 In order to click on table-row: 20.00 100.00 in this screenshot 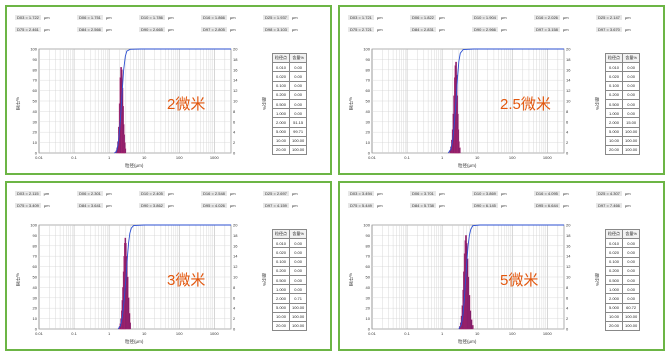, I will do `click(623, 326)`.